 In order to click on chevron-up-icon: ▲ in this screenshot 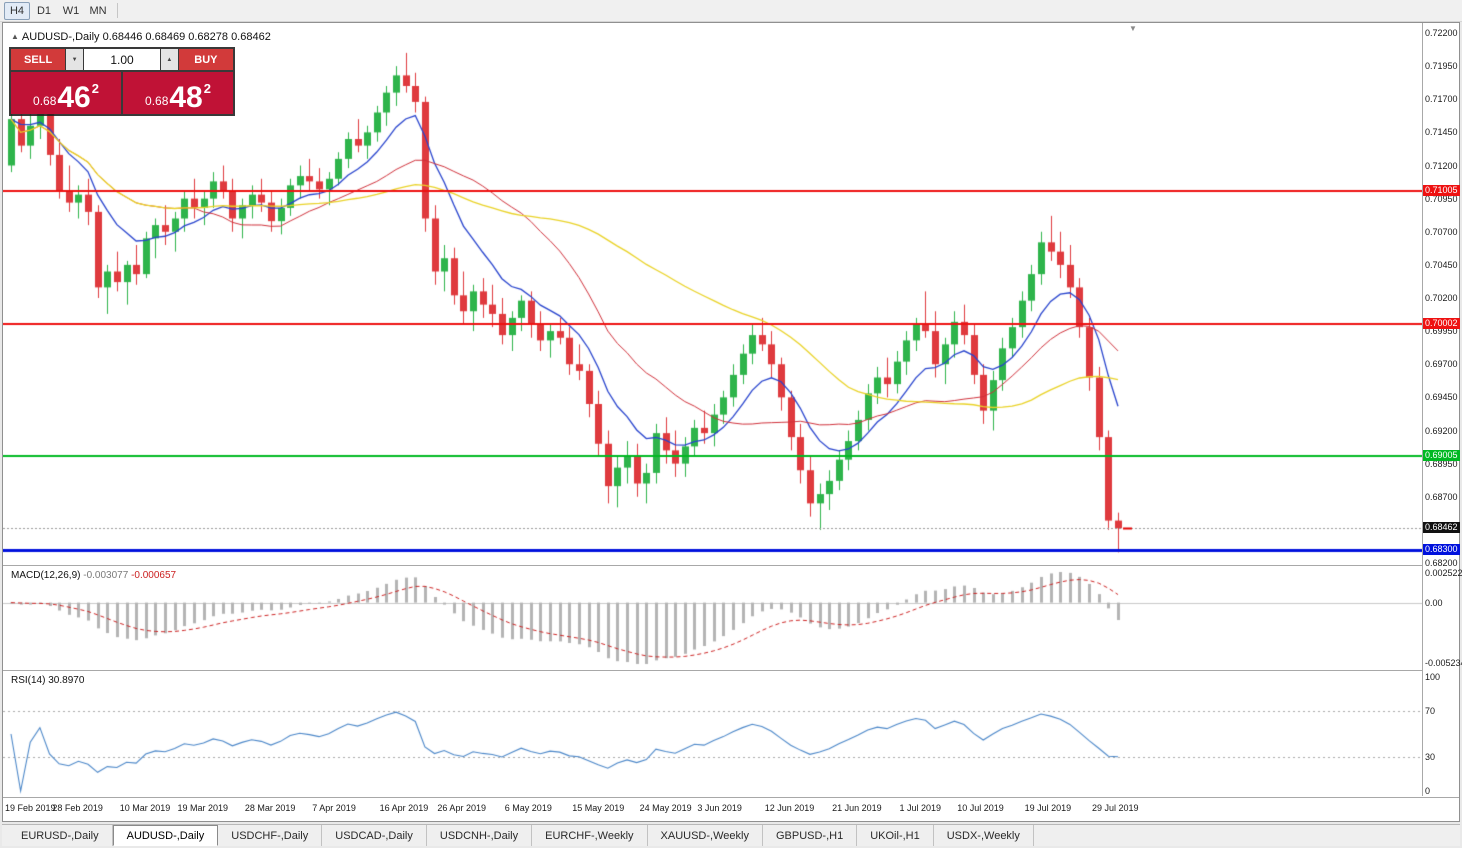, I will do `click(169, 59)`.